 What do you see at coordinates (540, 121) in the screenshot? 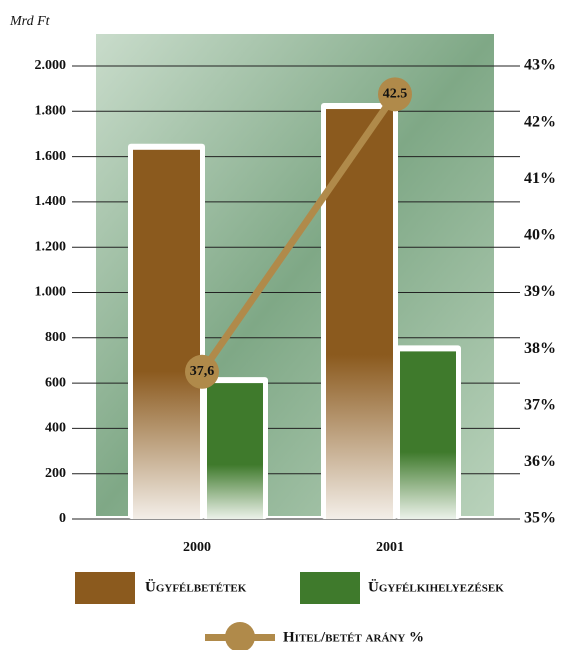
I see `y2-tick-label: 42%` at bounding box center [540, 121].